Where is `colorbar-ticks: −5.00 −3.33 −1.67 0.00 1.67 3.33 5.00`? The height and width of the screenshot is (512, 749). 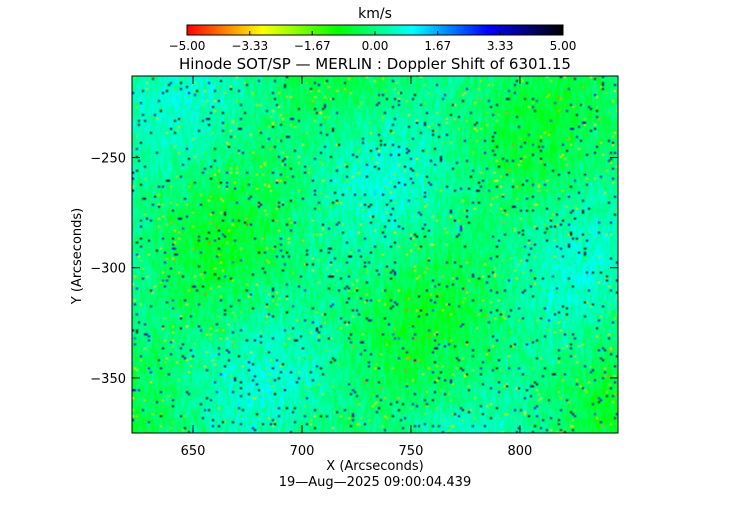
colorbar-ticks: −5.00 −3.33 −1.67 0.00 1.67 3.33 5.00 is located at coordinates (373, 42).